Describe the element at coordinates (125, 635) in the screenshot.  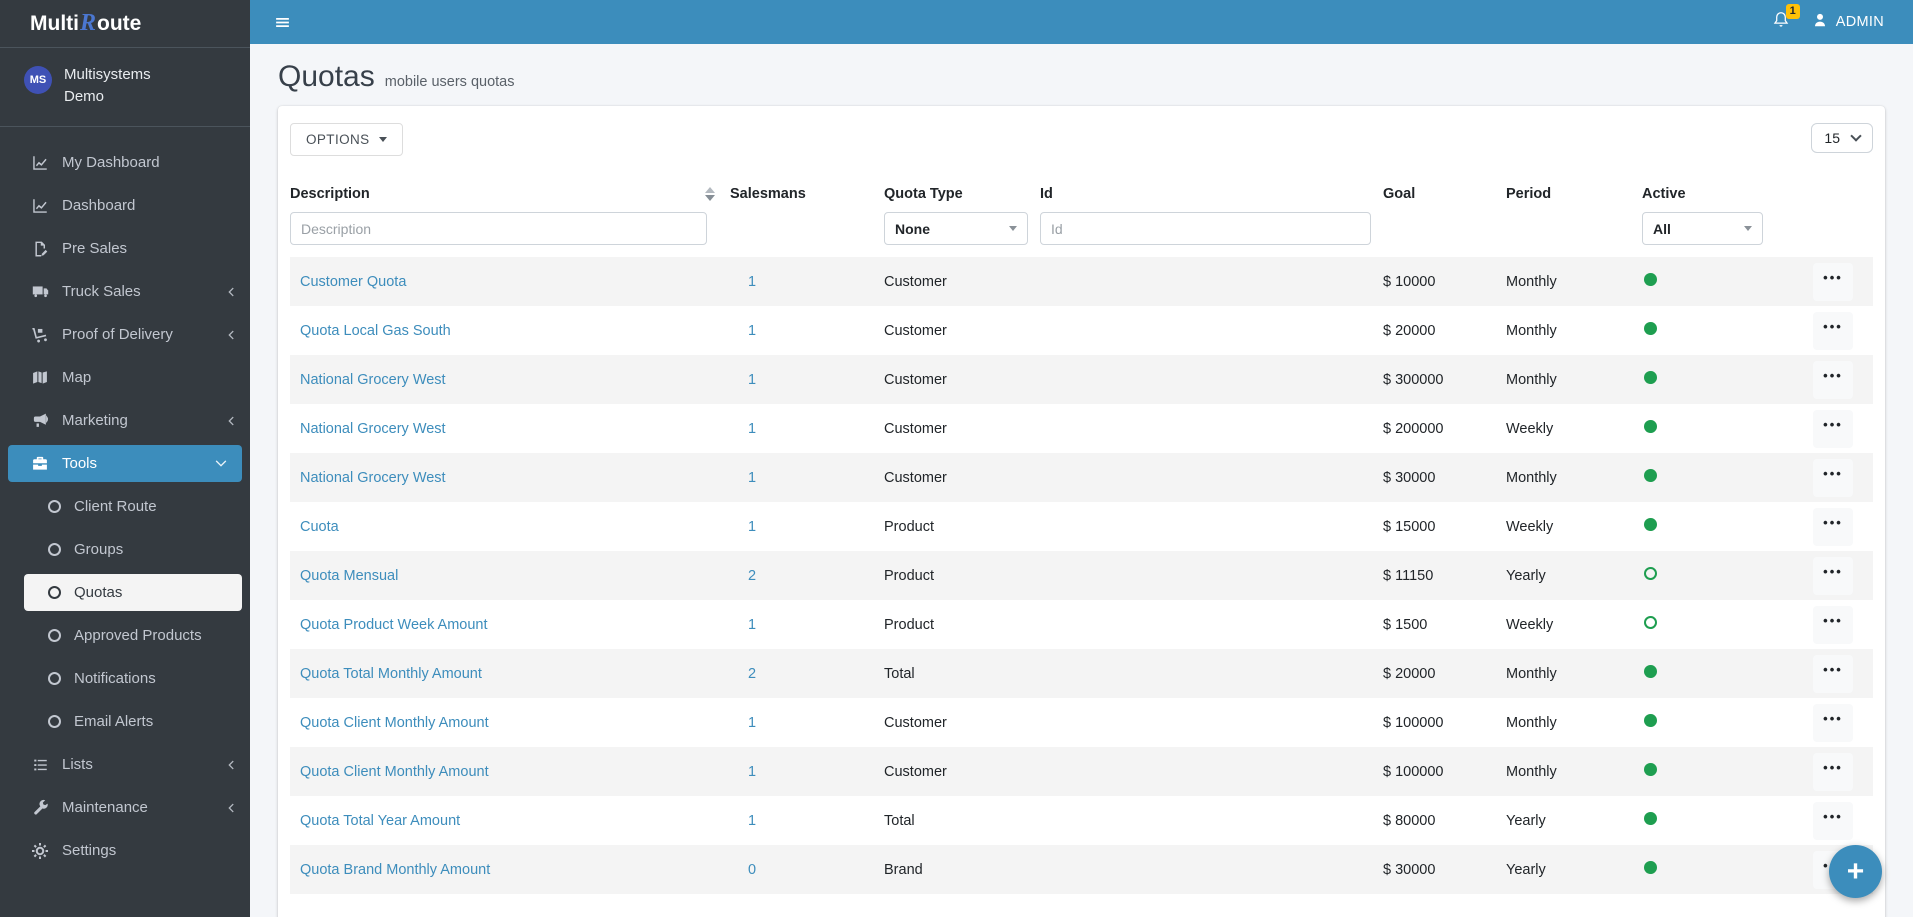
I see `sidebar-subitem-approved-products: Approved Products` at that location.